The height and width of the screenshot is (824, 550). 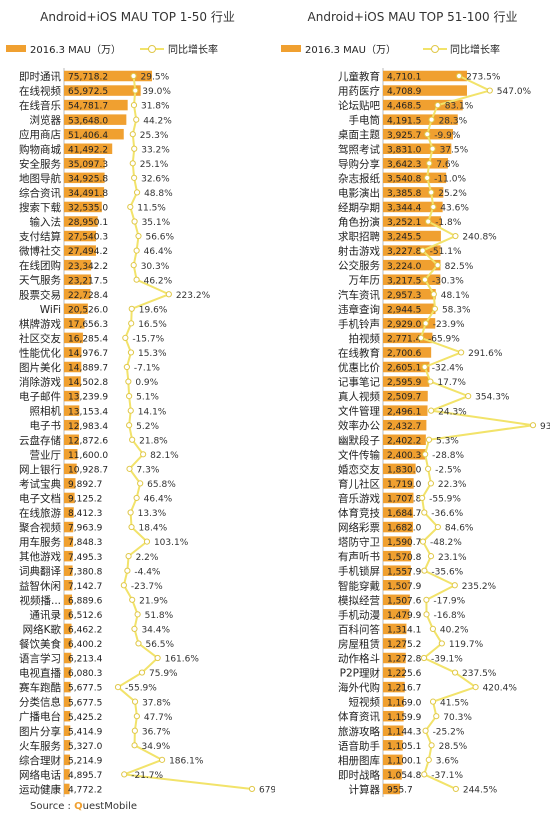 I want to click on mau-value-label: 2,929.0, so click(x=404, y=325).